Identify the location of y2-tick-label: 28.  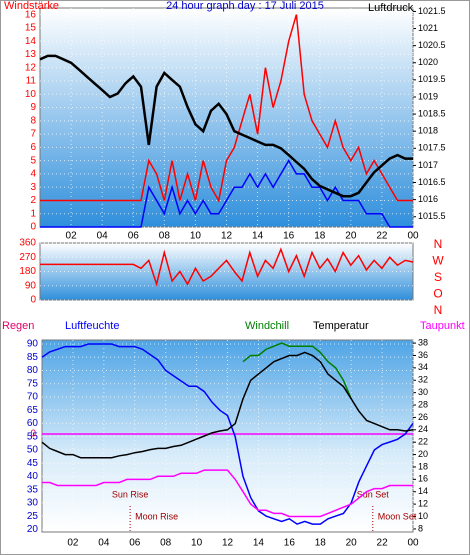
(423, 404).